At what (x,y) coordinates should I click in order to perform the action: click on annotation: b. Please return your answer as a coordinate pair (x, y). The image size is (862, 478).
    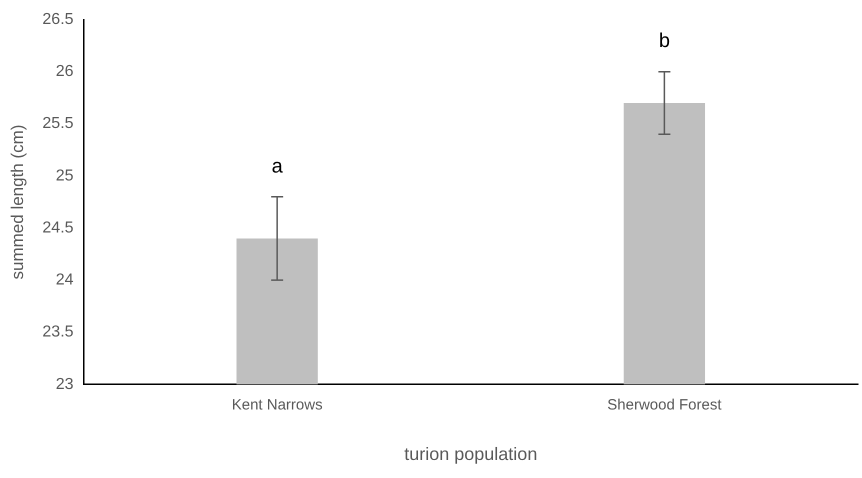
    Looking at the image, I should click on (664, 41).